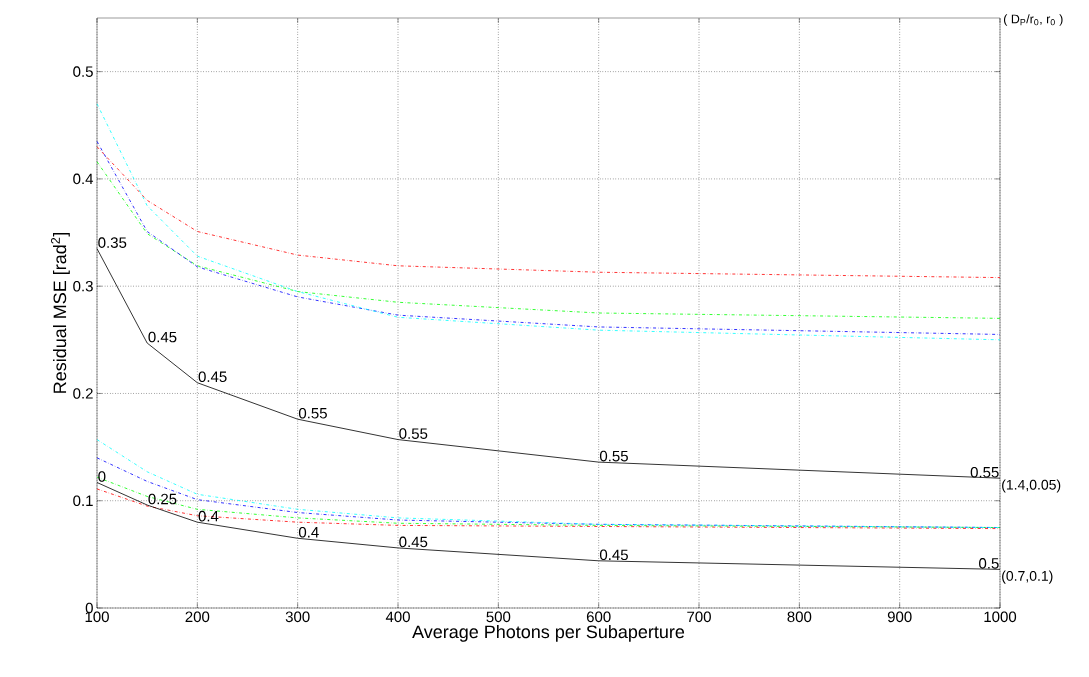 The height and width of the screenshot is (677, 1089). What do you see at coordinates (548, 483) in the screenshot?
I see `line-series` at bounding box center [548, 483].